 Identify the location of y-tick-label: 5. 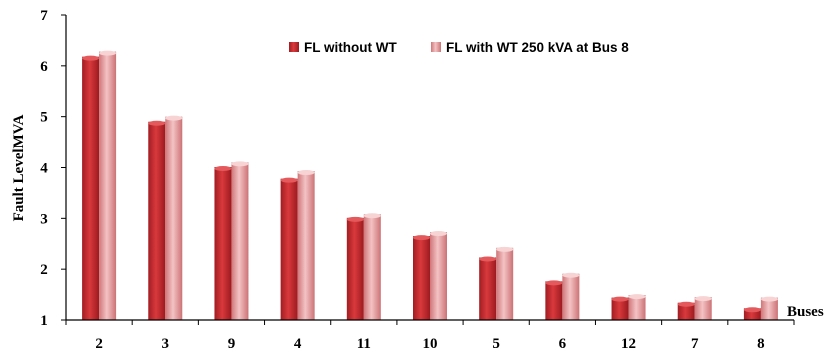
(44, 118).